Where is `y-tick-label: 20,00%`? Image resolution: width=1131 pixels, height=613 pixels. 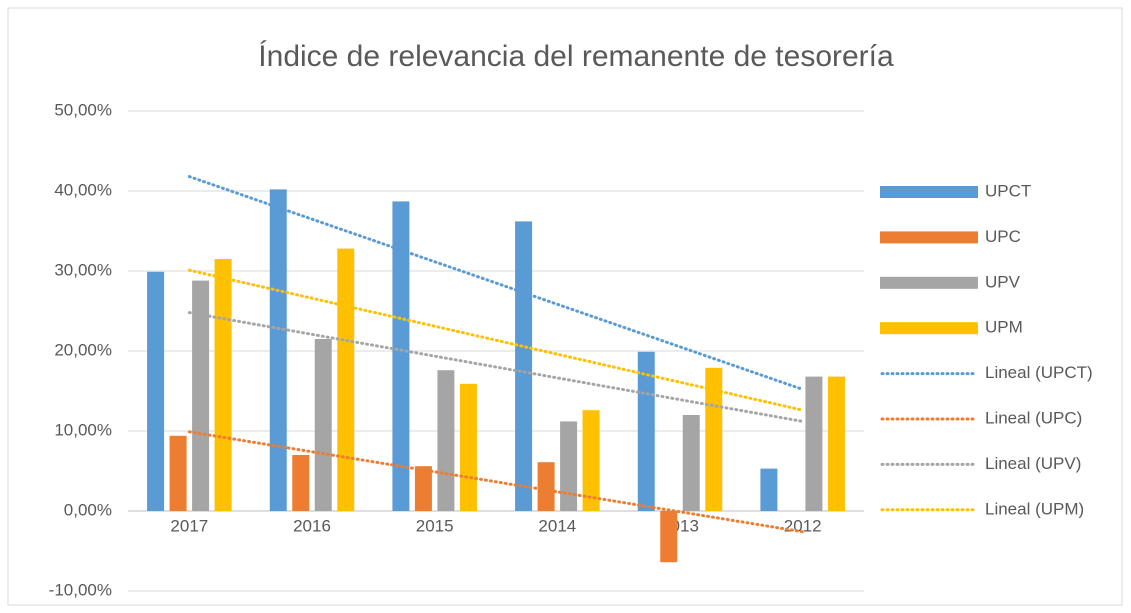 y-tick-label: 20,00% is located at coordinates (83, 349).